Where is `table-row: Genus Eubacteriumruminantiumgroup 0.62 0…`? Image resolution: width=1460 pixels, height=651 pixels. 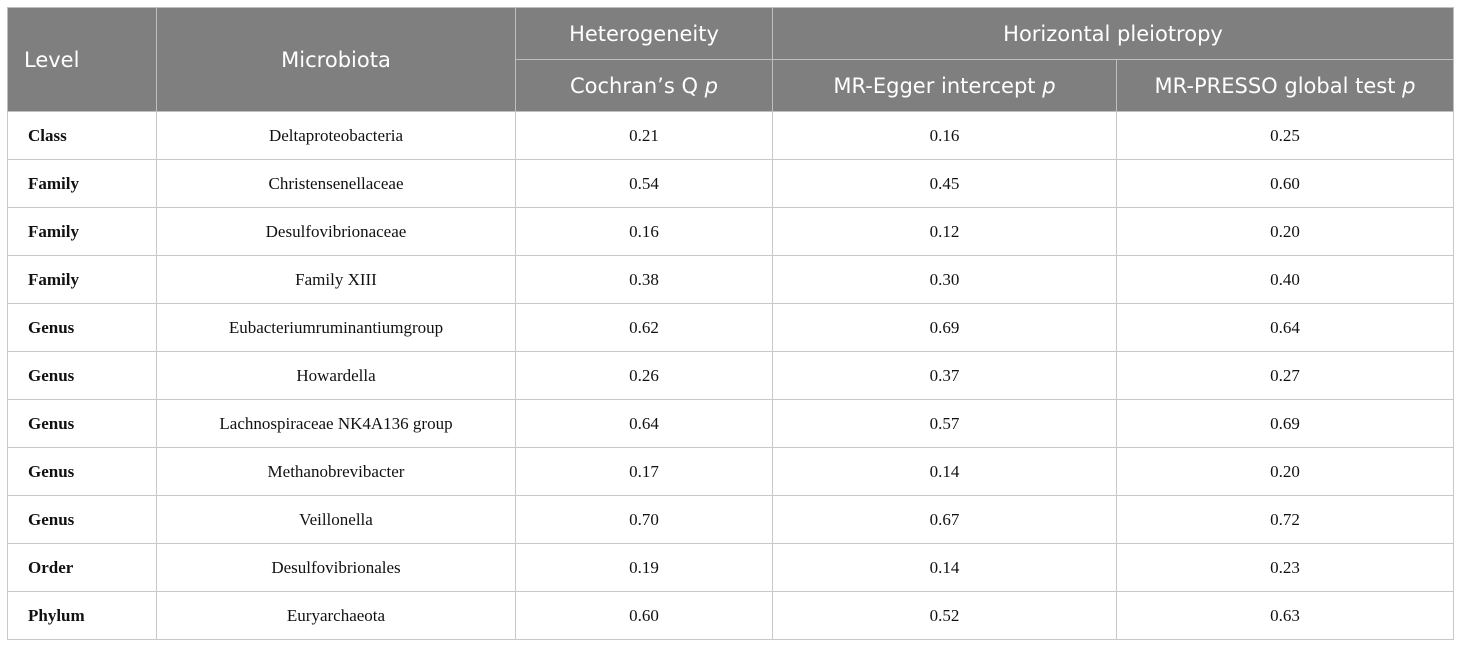
table-row: Genus Eubacteriumruminantiumgroup 0.62 0… is located at coordinates (730, 327).